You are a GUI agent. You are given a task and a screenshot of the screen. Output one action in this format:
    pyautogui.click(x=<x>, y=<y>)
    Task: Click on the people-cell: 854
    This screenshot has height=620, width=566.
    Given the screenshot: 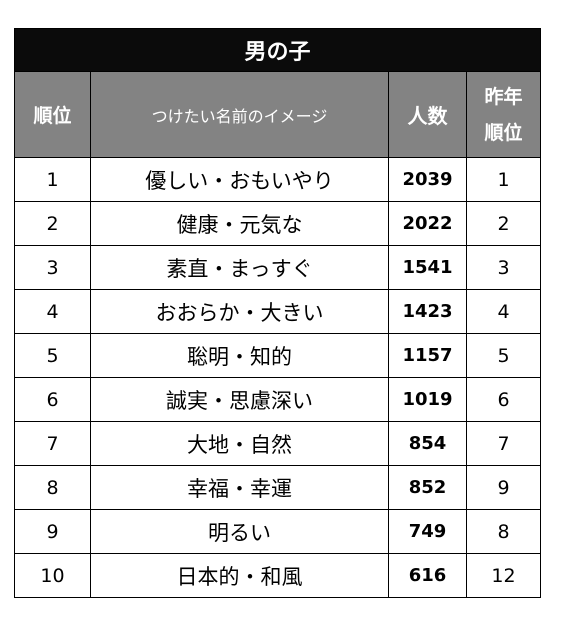 What is the action you would take?
    pyautogui.click(x=427, y=443)
    